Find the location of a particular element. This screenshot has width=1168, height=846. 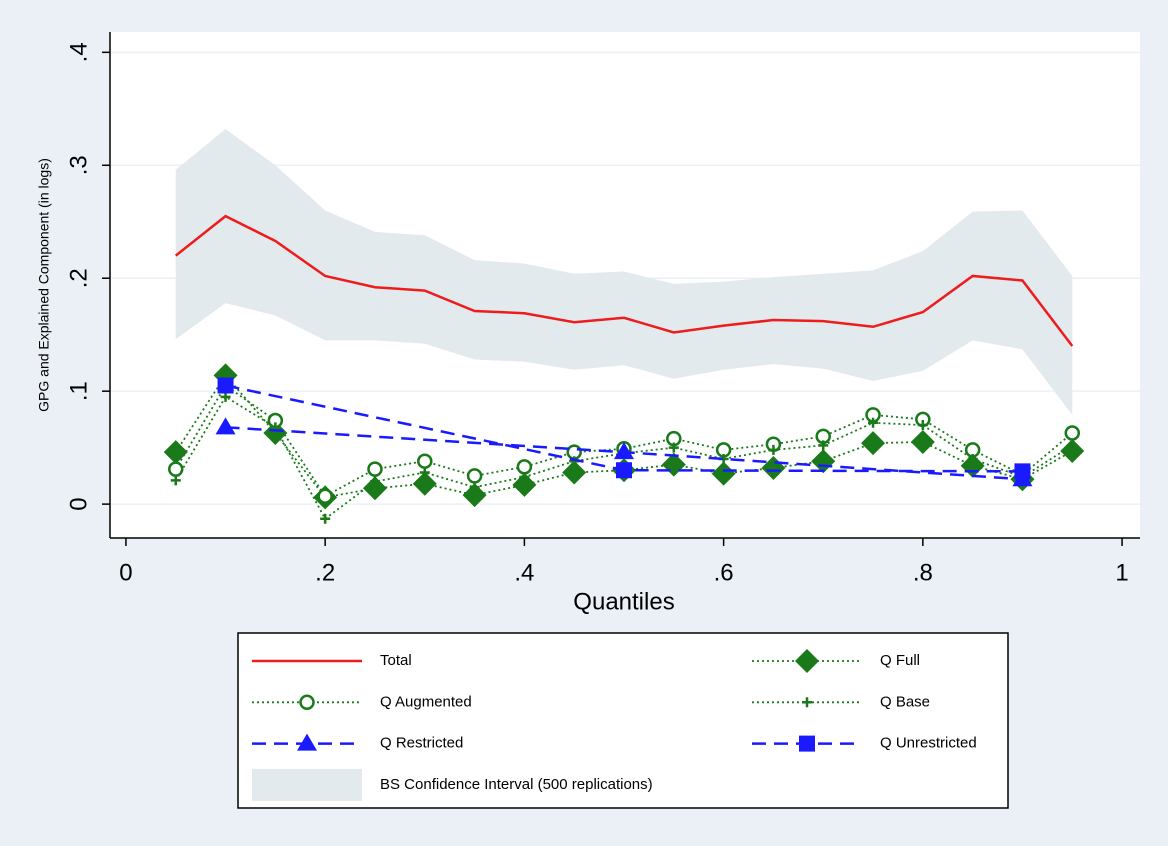

series-line is located at coordinates (624, 280).